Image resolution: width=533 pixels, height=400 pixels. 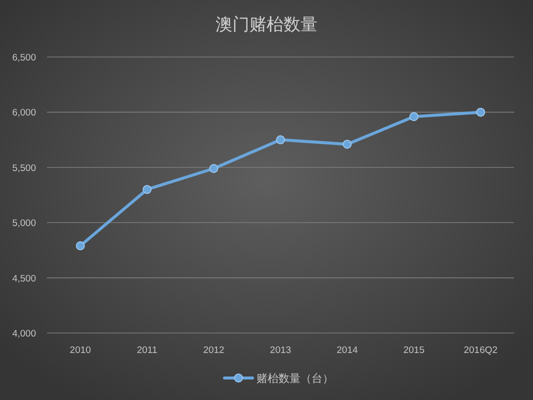 What do you see at coordinates (413, 350) in the screenshot?
I see `xtick-label: 2015` at bounding box center [413, 350].